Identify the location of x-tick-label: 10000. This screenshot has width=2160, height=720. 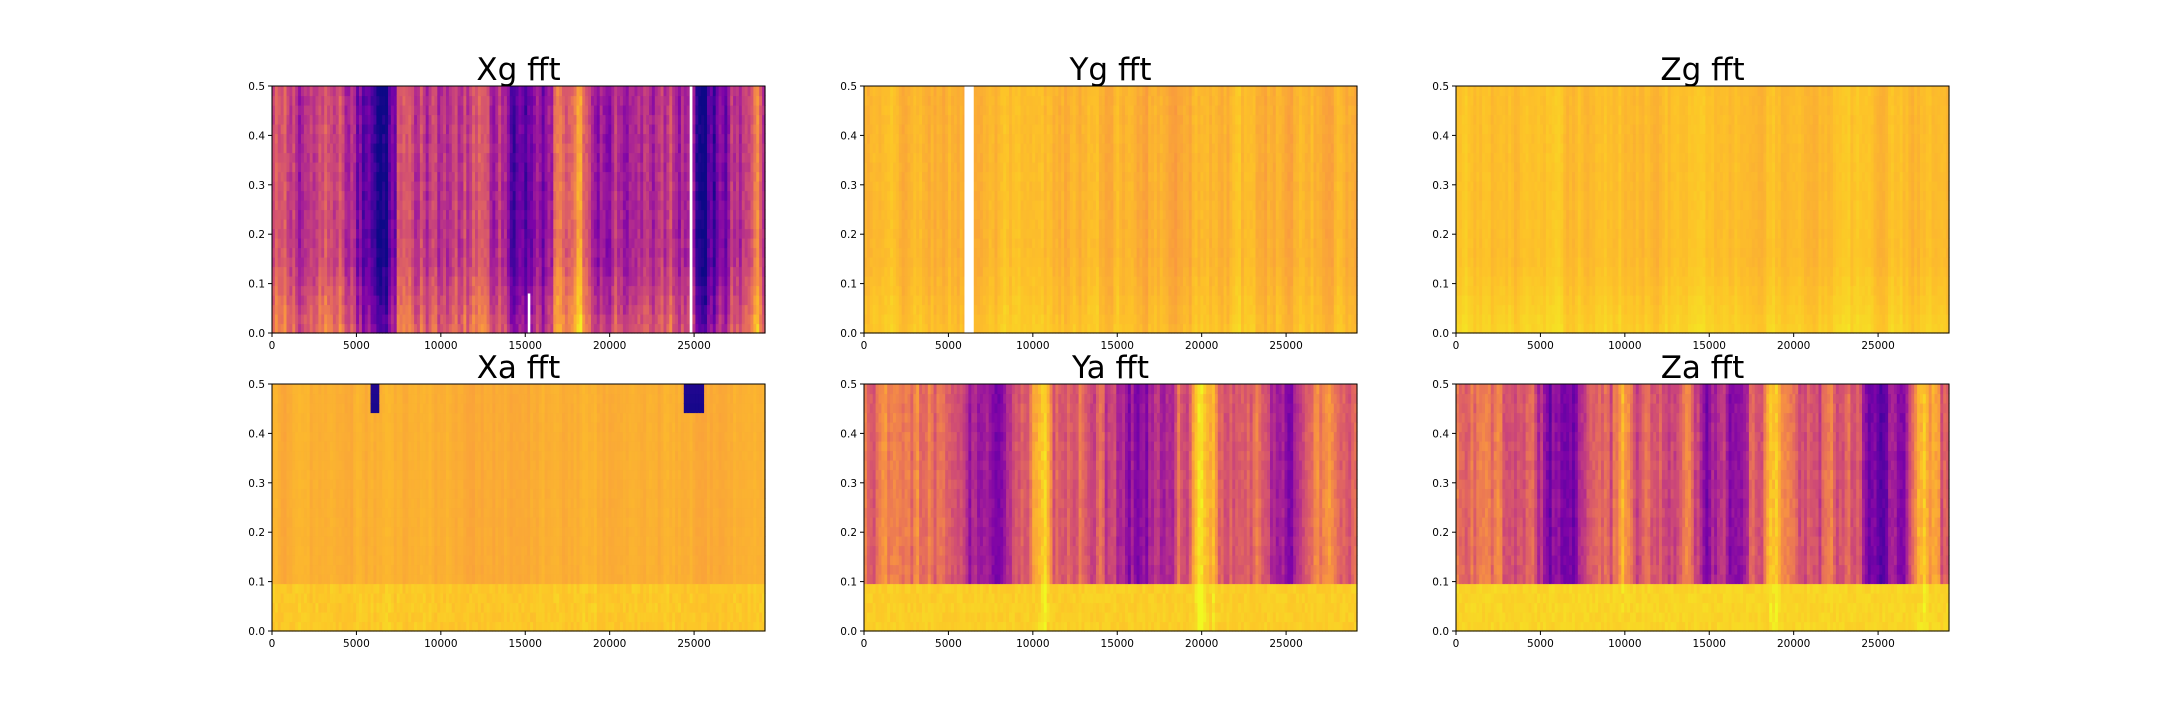
(440, 346).